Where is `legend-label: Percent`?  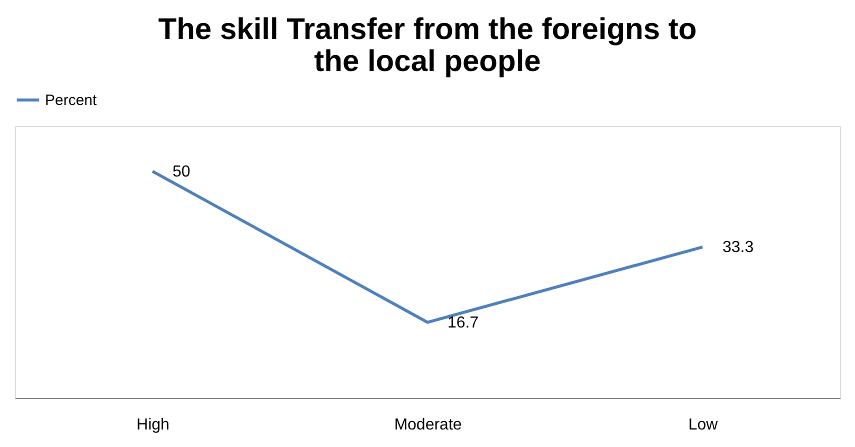
legend-label: Percent is located at coordinates (71, 100).